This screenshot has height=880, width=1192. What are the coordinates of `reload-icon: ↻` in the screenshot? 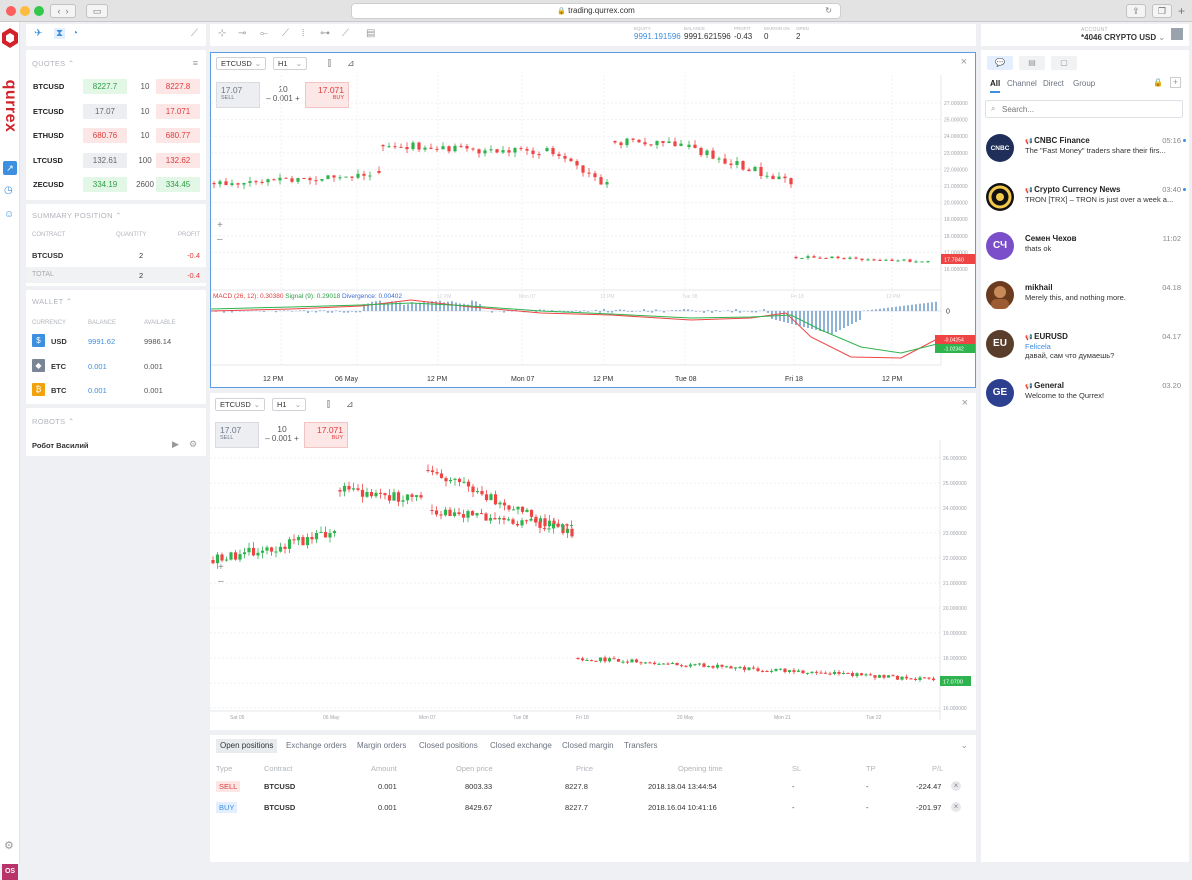 It's located at (828, 11).